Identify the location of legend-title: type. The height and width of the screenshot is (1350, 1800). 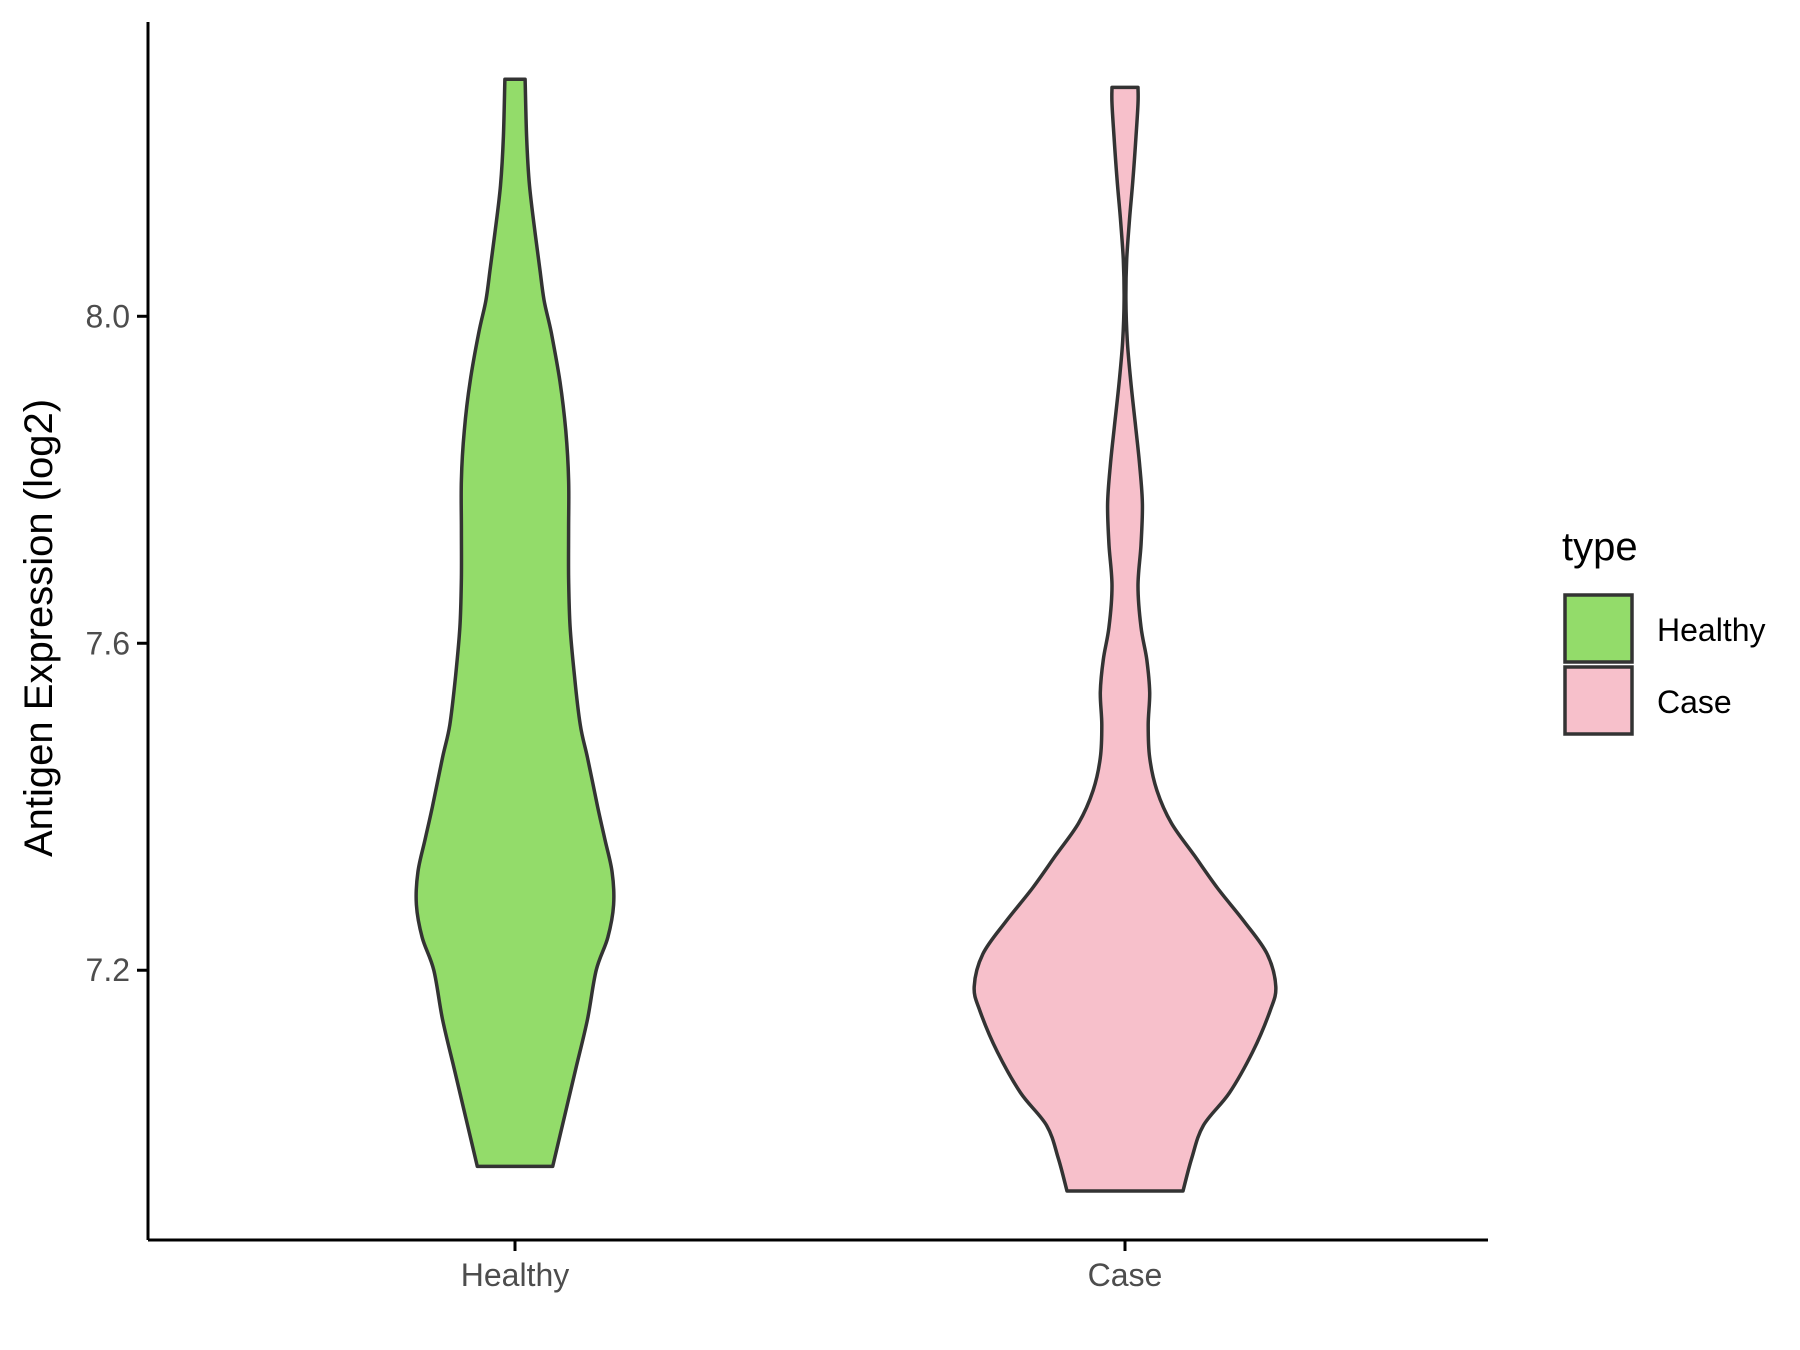
(1600, 547).